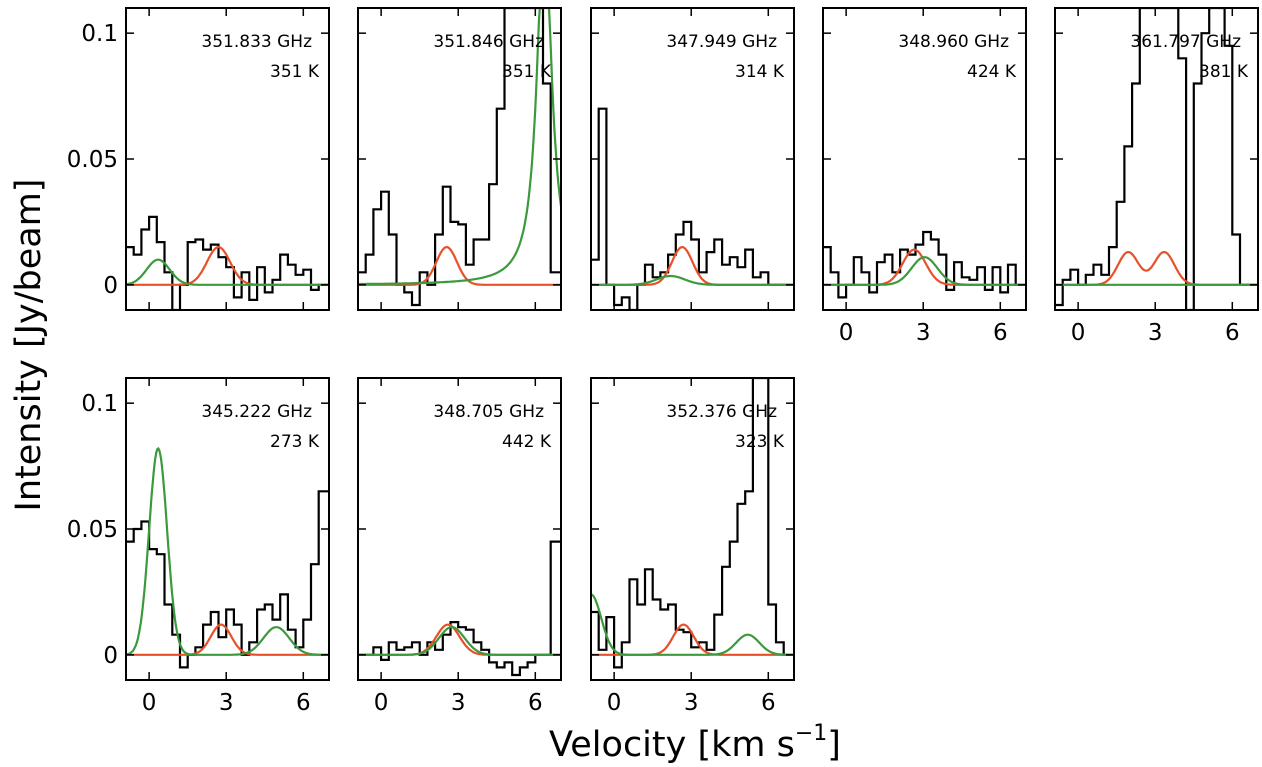 This screenshot has width=1262, height=767. What do you see at coordinates (672, 745) in the screenshot?
I see `x-axis-label-main: Velocity [km s` at bounding box center [672, 745].